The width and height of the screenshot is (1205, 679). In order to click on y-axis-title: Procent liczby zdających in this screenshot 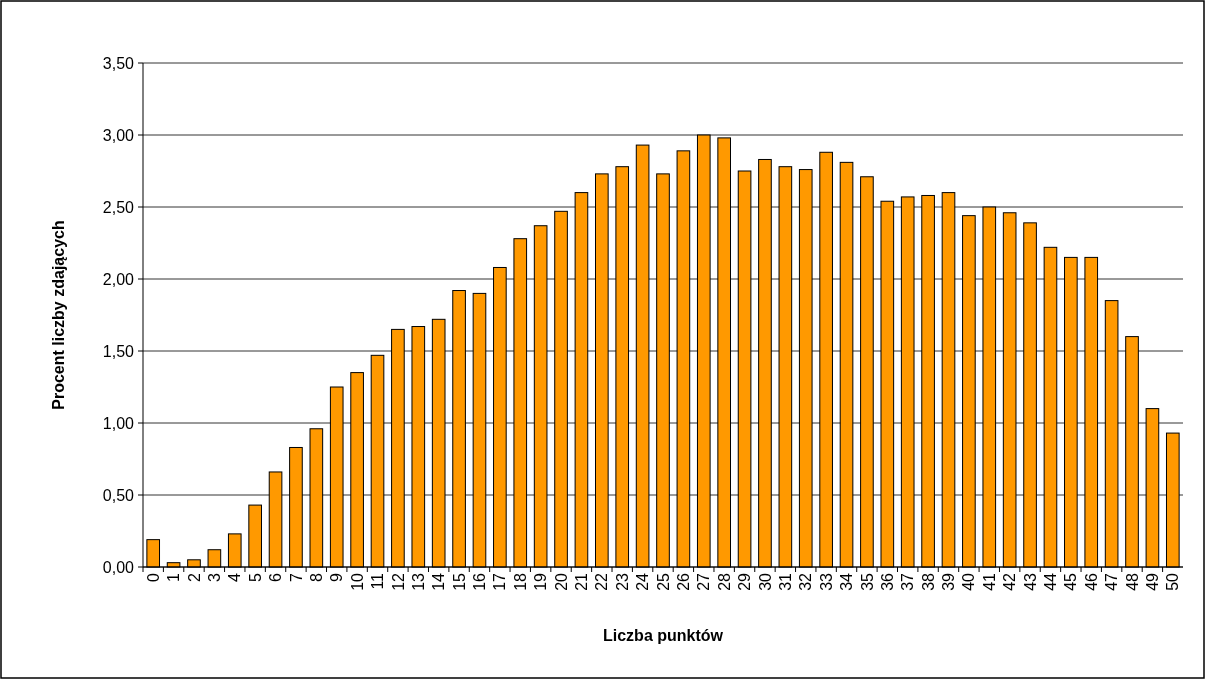, I will do `click(58, 315)`.